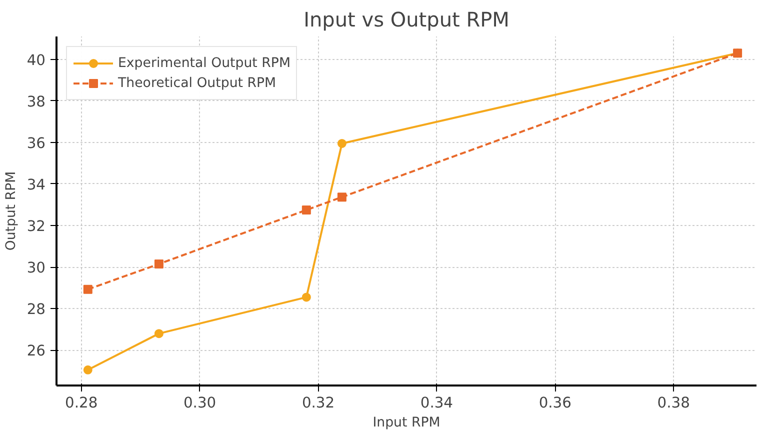  Describe the element at coordinates (36, 309) in the screenshot. I see `y-tick-label: 28` at that location.